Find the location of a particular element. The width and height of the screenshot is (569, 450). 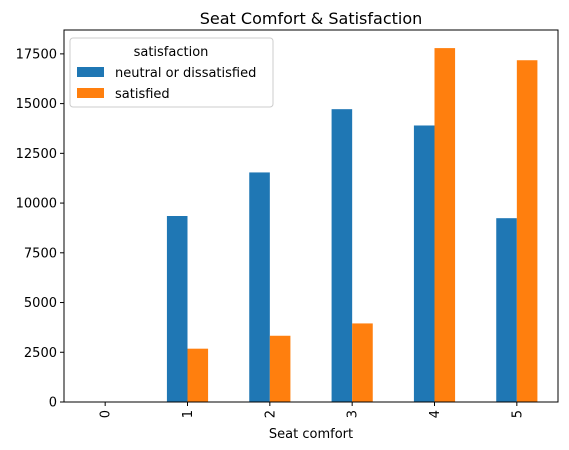

y-tick-label: 7500 is located at coordinates (40, 253).